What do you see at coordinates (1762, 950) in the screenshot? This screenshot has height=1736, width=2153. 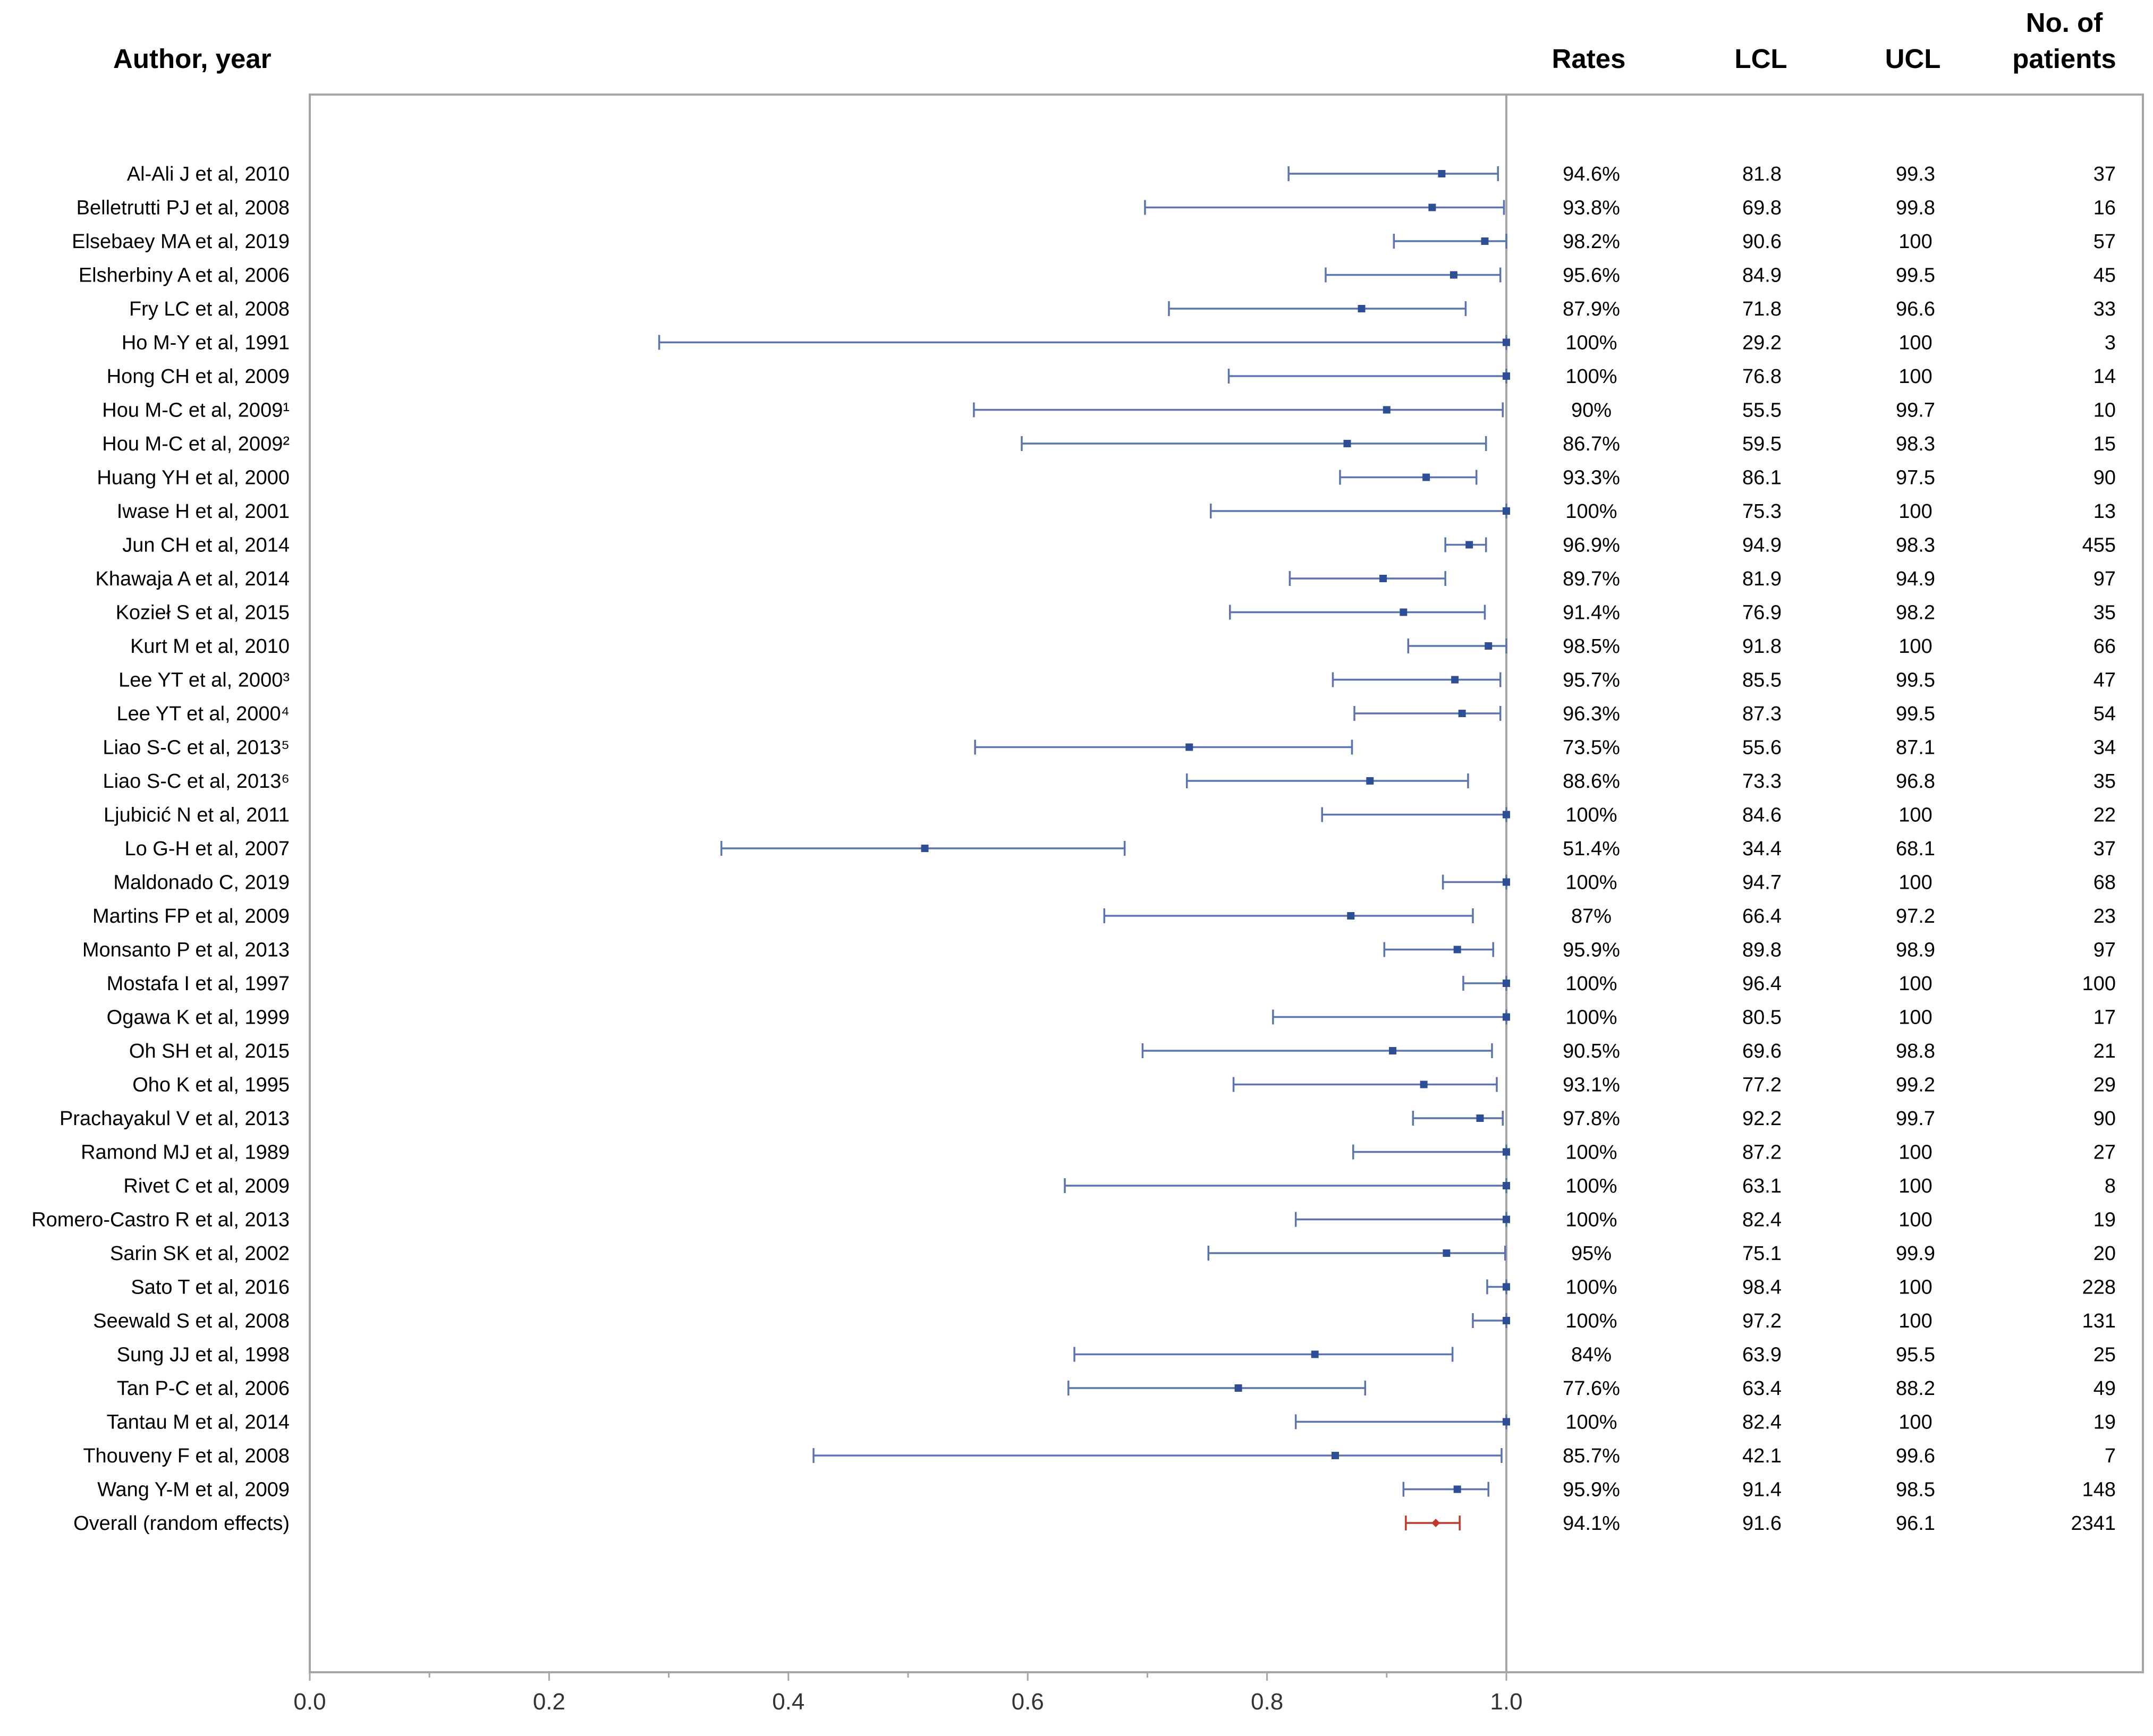 I see `lcl-value: 89.8` at bounding box center [1762, 950].